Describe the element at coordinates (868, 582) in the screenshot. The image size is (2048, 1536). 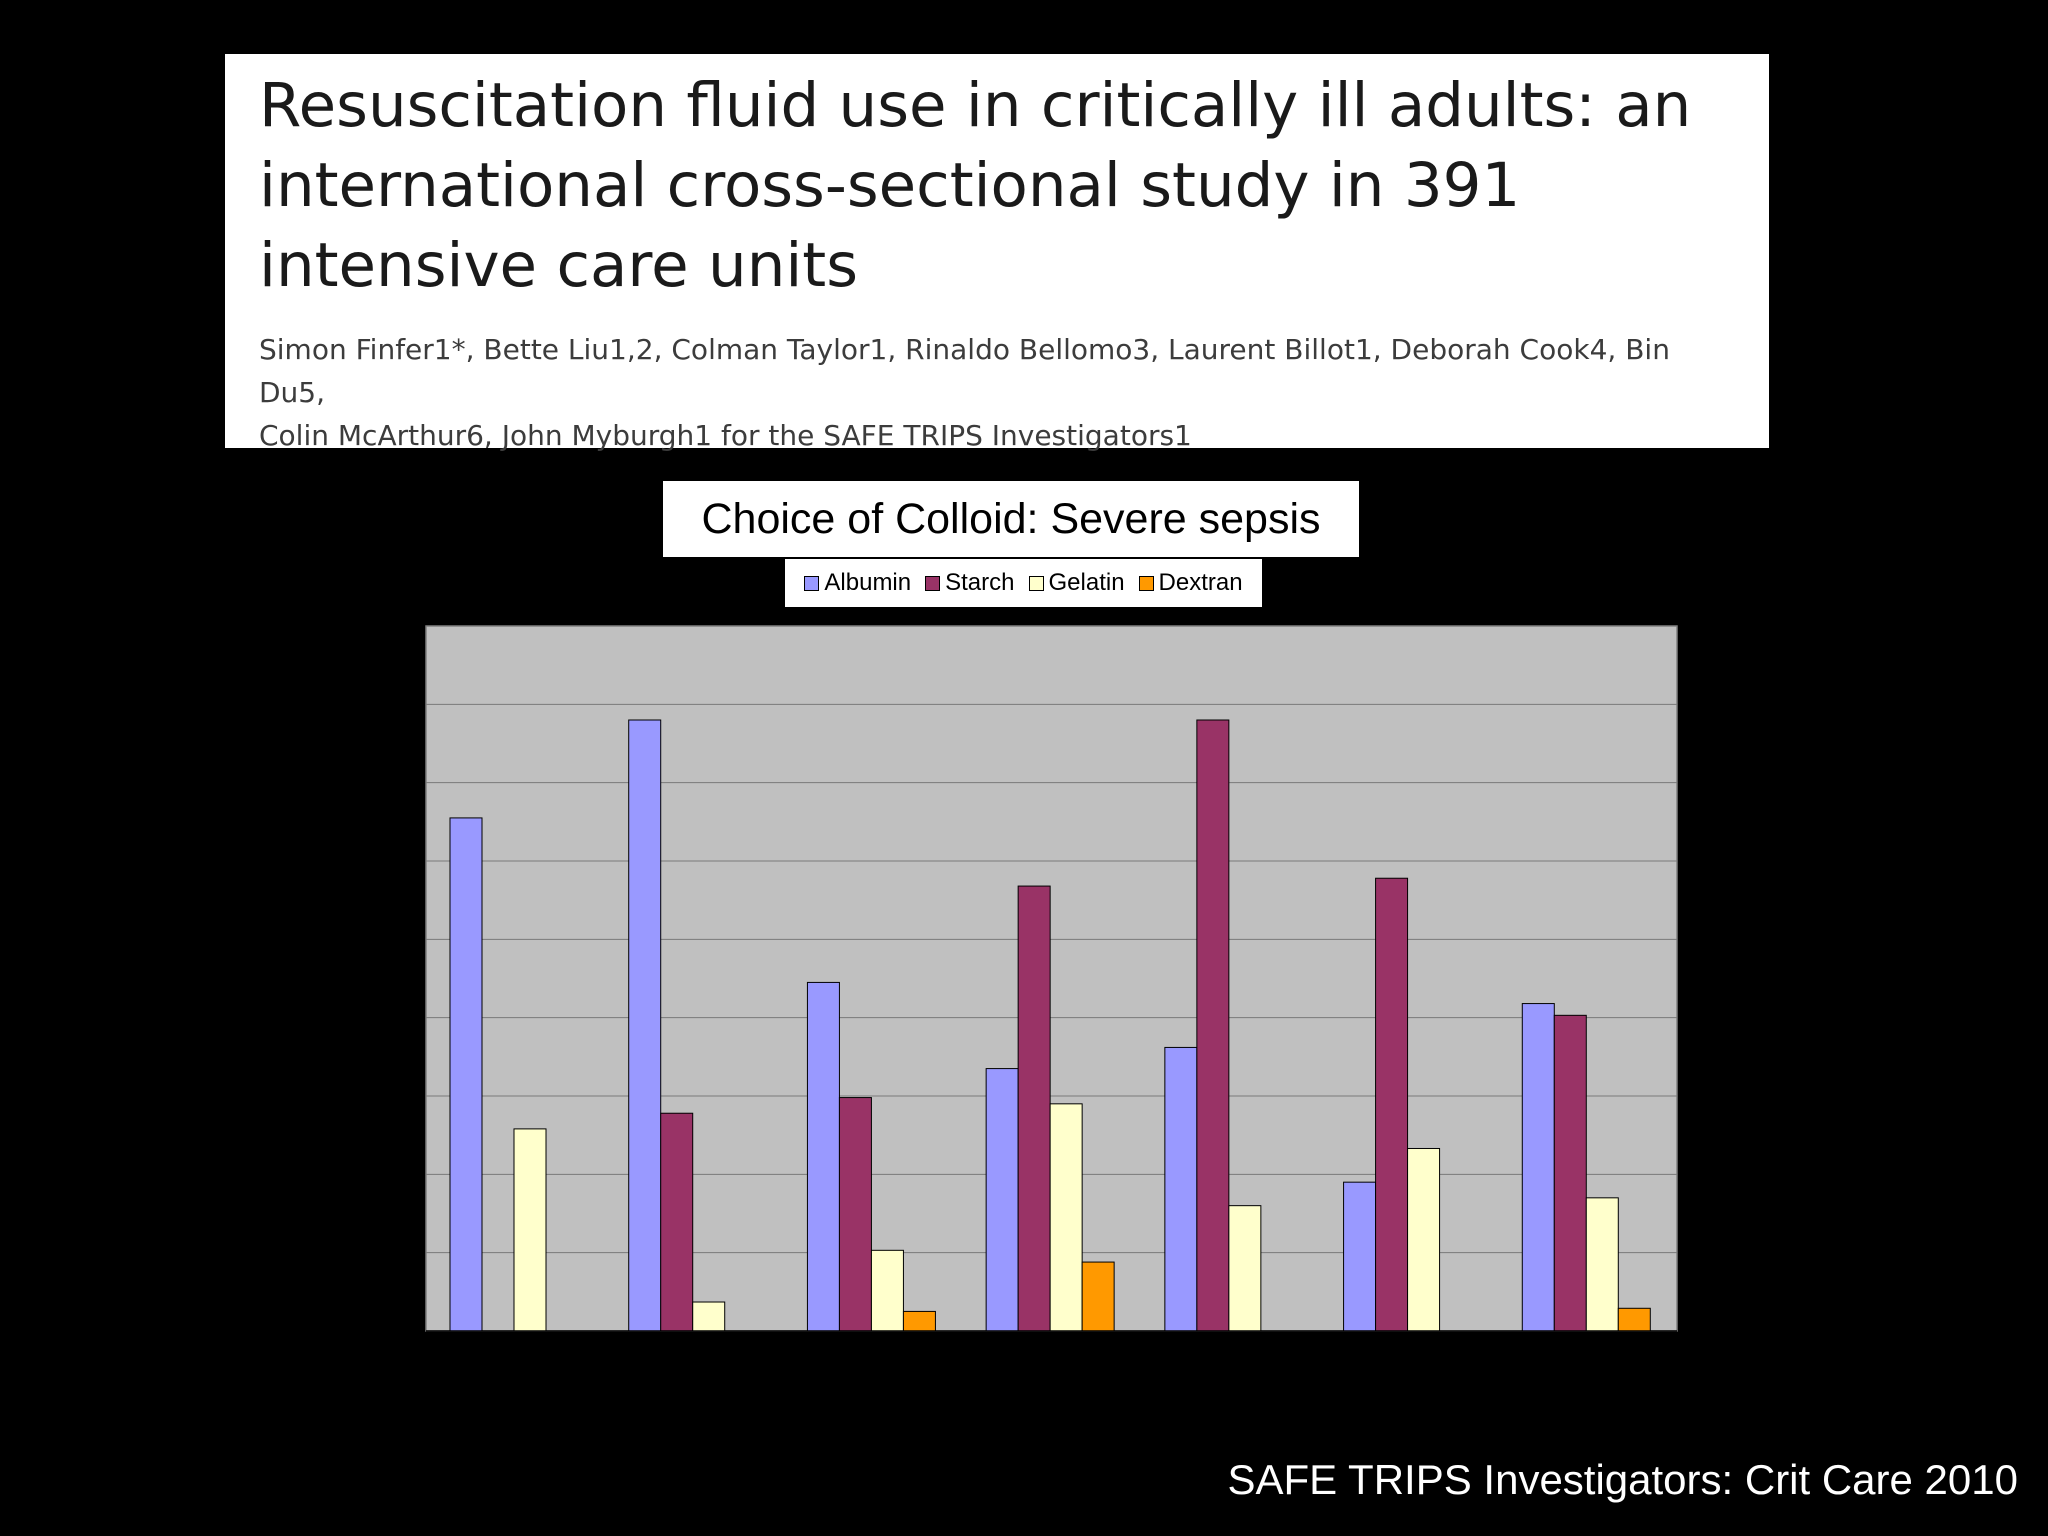
I see `legend-label-albumin: Albumin` at that location.